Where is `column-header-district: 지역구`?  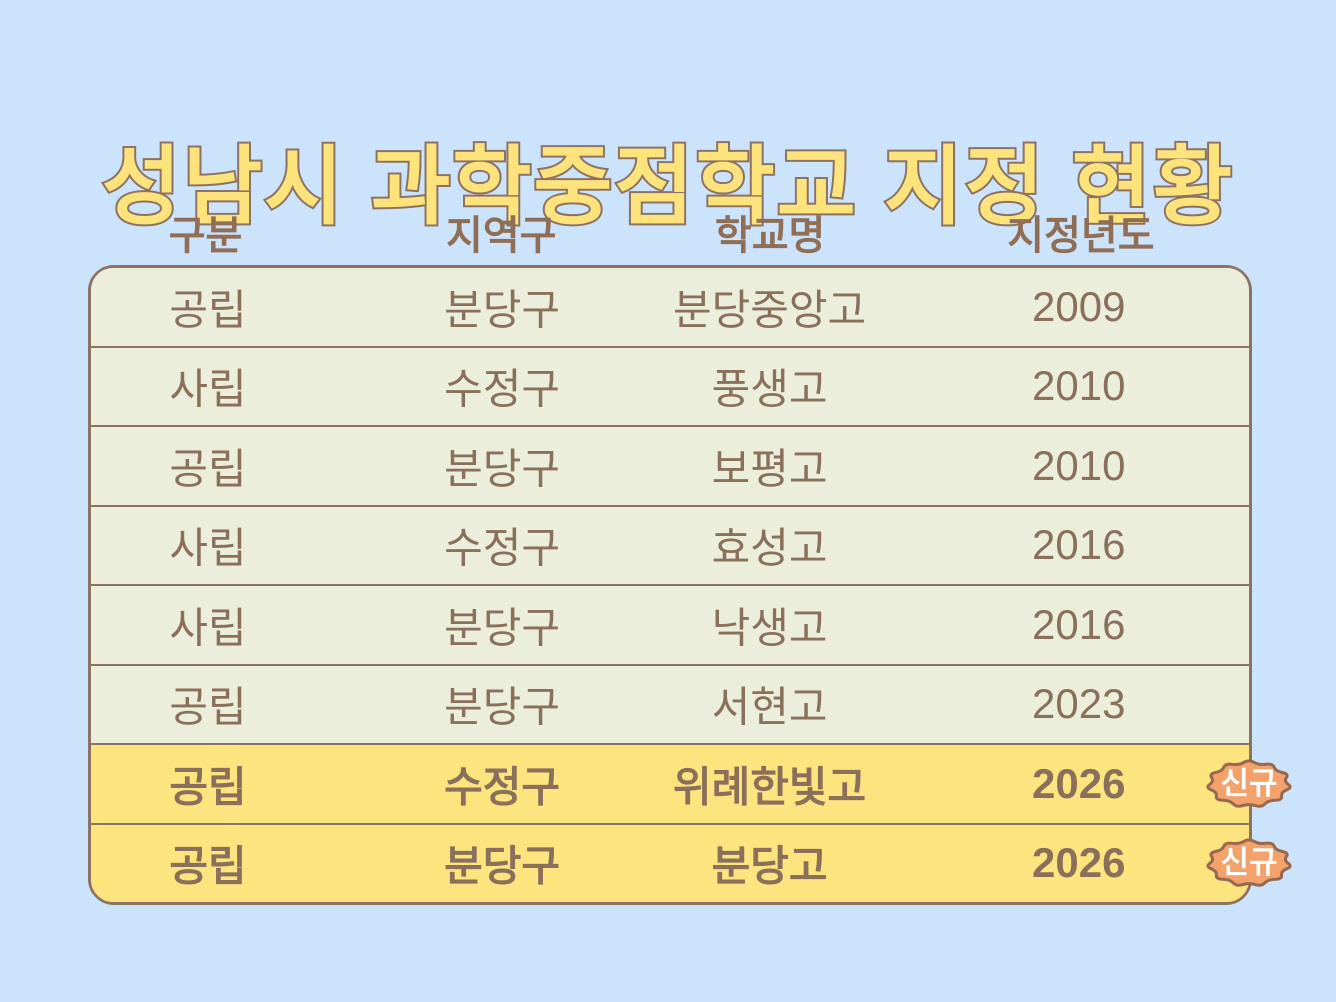 column-header-district: 지역구 is located at coordinates (501, 236).